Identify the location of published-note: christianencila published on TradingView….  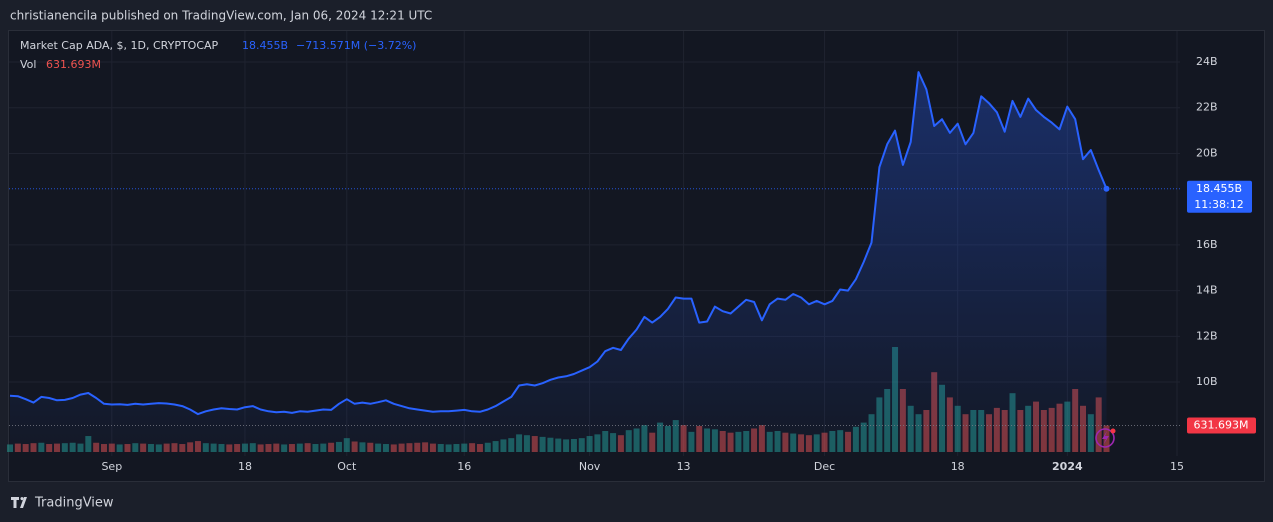
(221, 16).